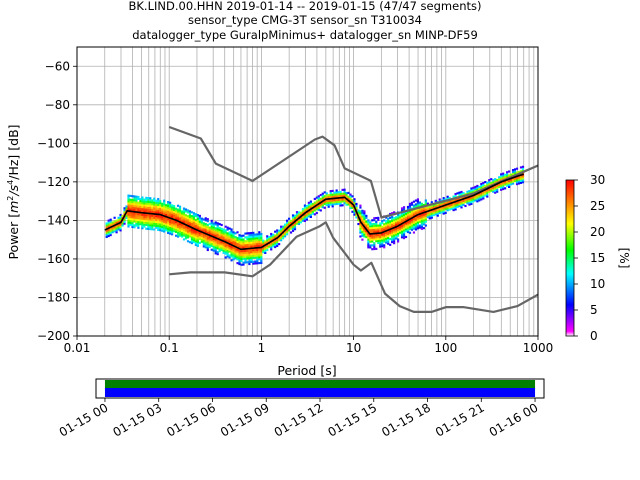 Image resolution: width=640 pixels, height=480 pixels. I want to click on timeline-tick-label: 01-15 12, so click(299, 419).